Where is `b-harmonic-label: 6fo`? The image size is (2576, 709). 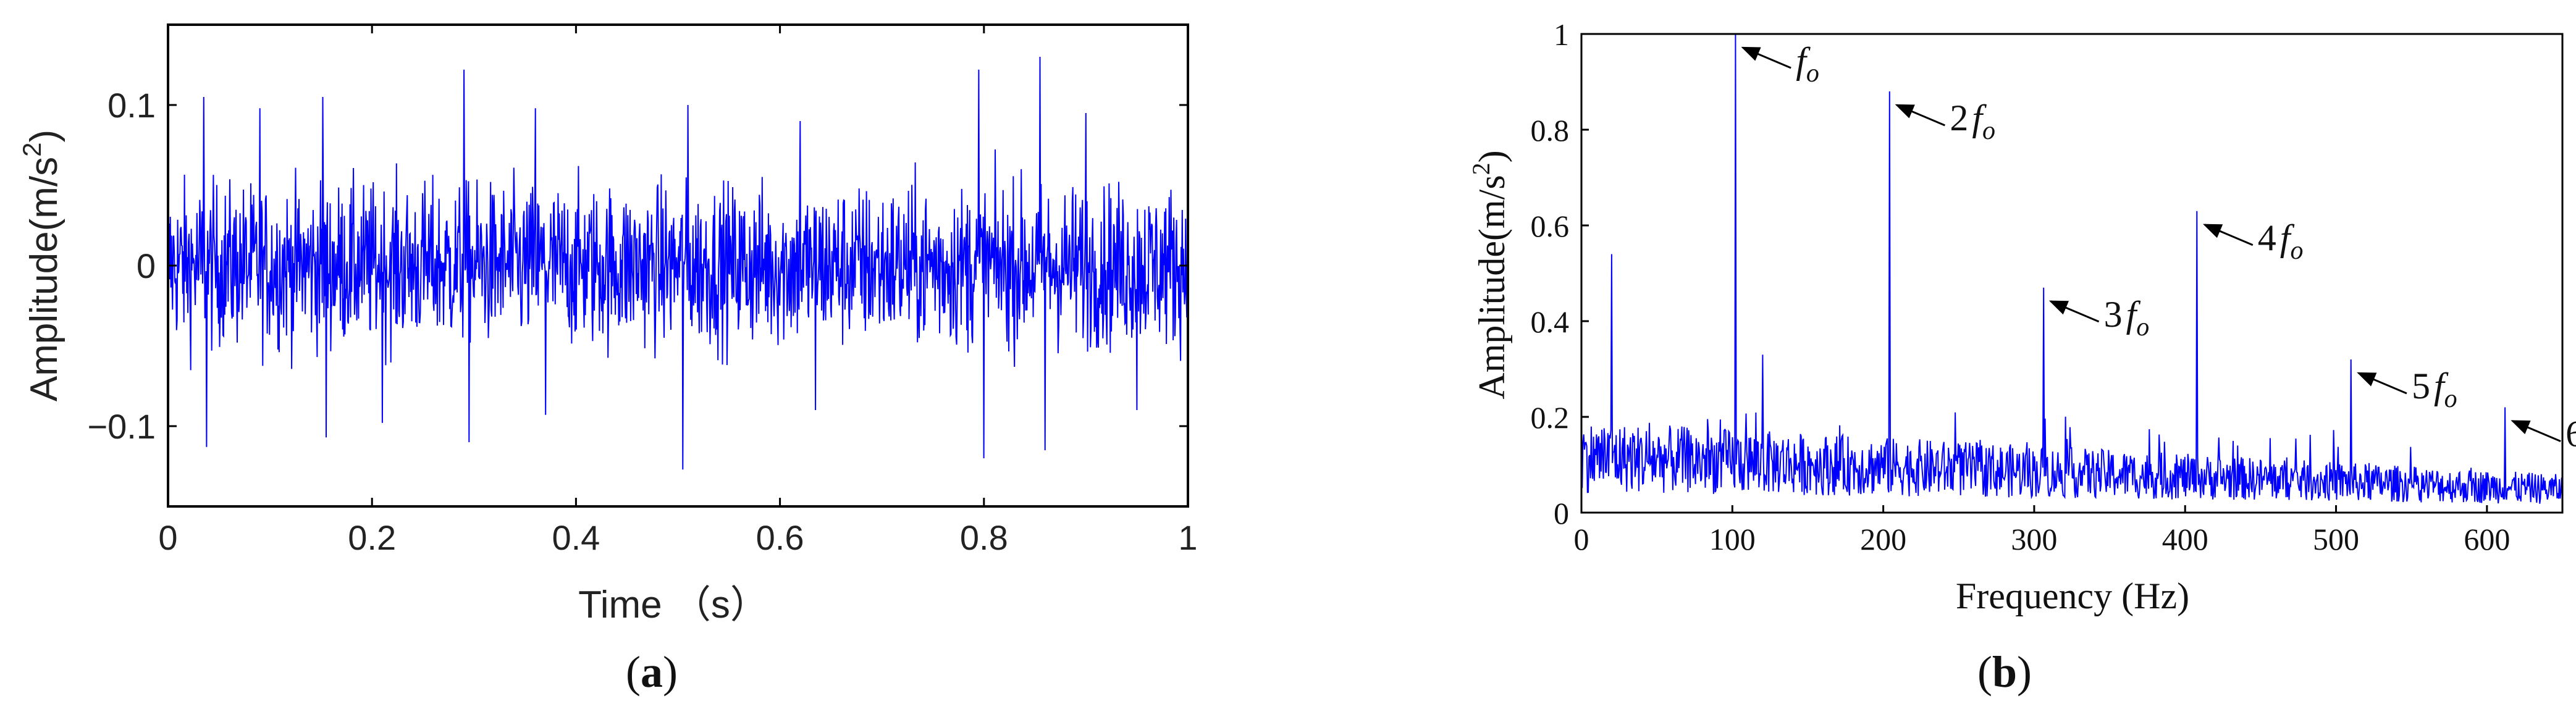 b-harmonic-label: 6fo is located at coordinates (2570, 437).